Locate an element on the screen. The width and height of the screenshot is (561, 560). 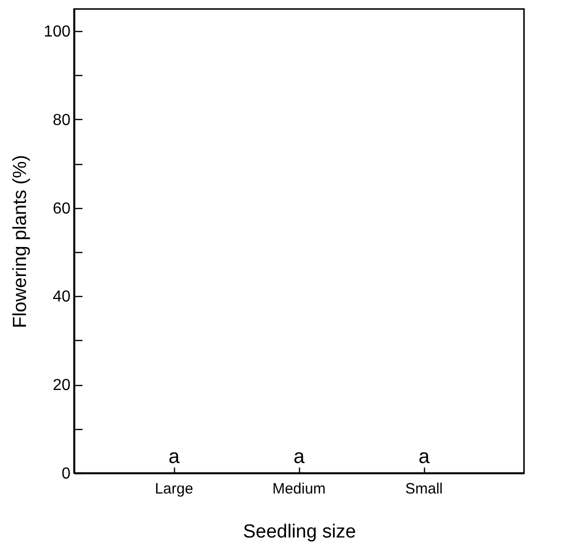
y-tick-label: 40 is located at coordinates (61, 297).